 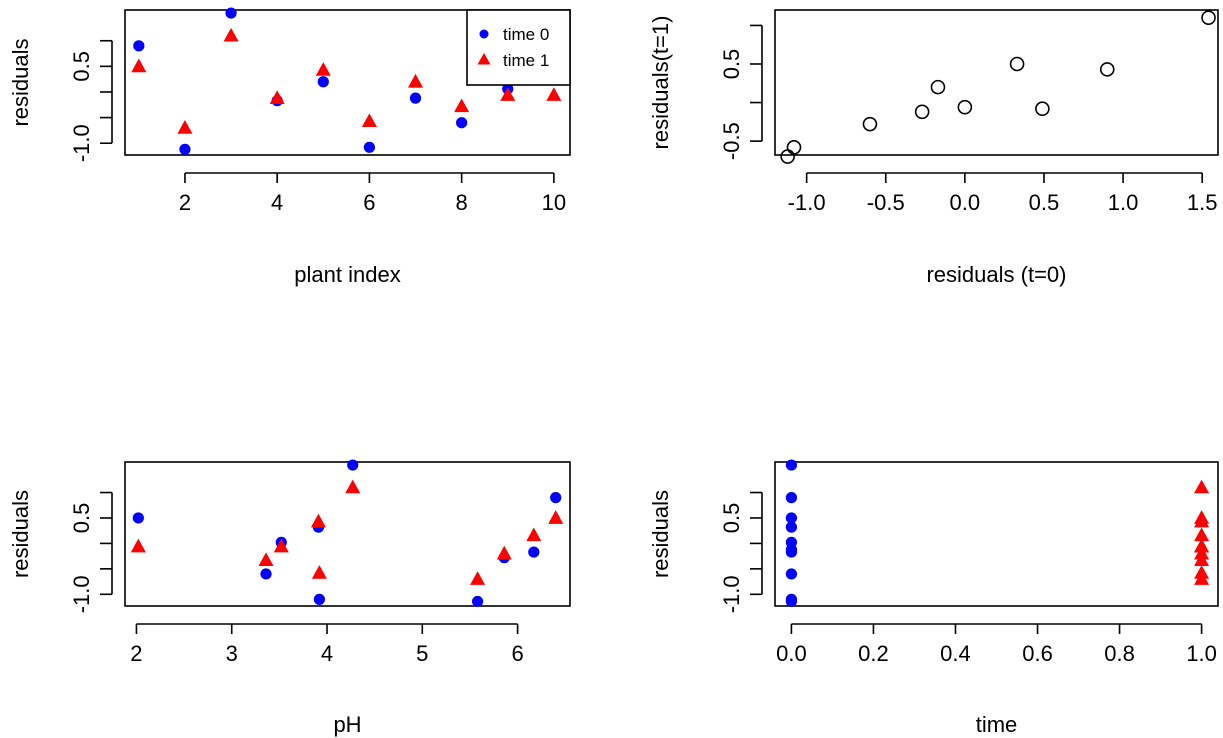 I want to click on x-tick-label: -0.5, so click(x=886, y=202).